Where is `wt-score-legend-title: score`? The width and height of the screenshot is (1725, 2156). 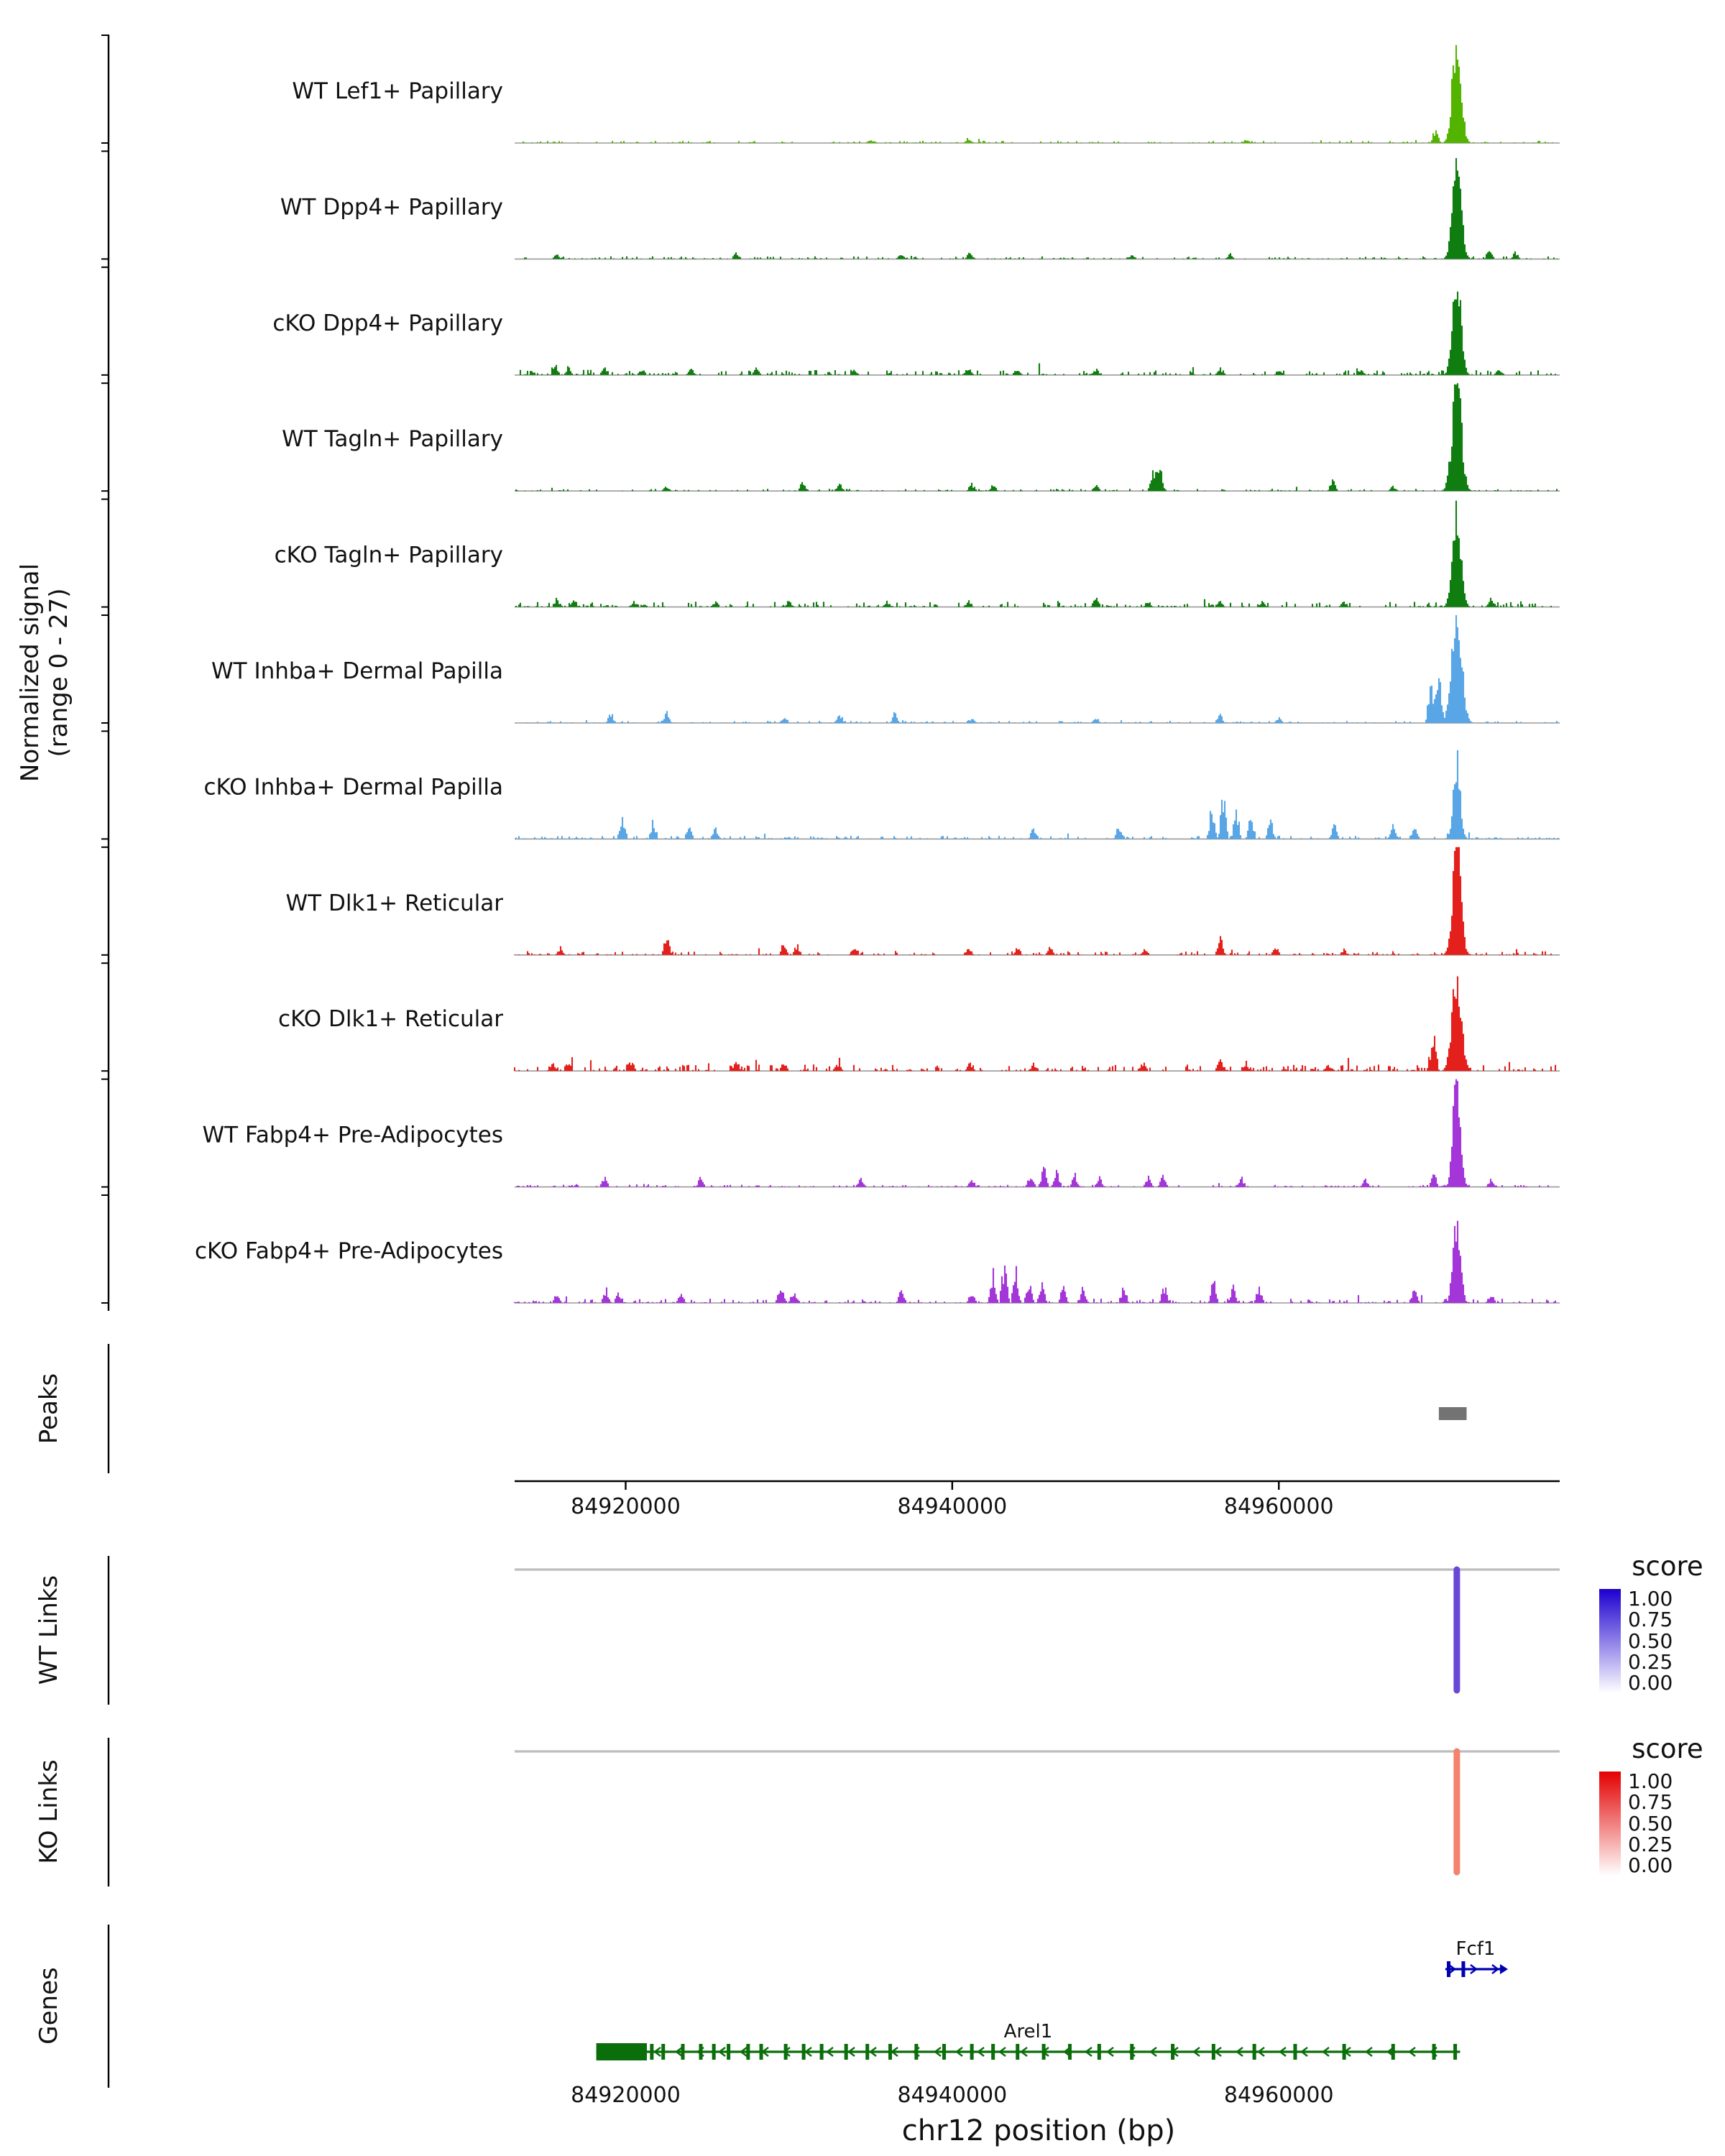
wt-score-legend-title: score is located at coordinates (1667, 1566).